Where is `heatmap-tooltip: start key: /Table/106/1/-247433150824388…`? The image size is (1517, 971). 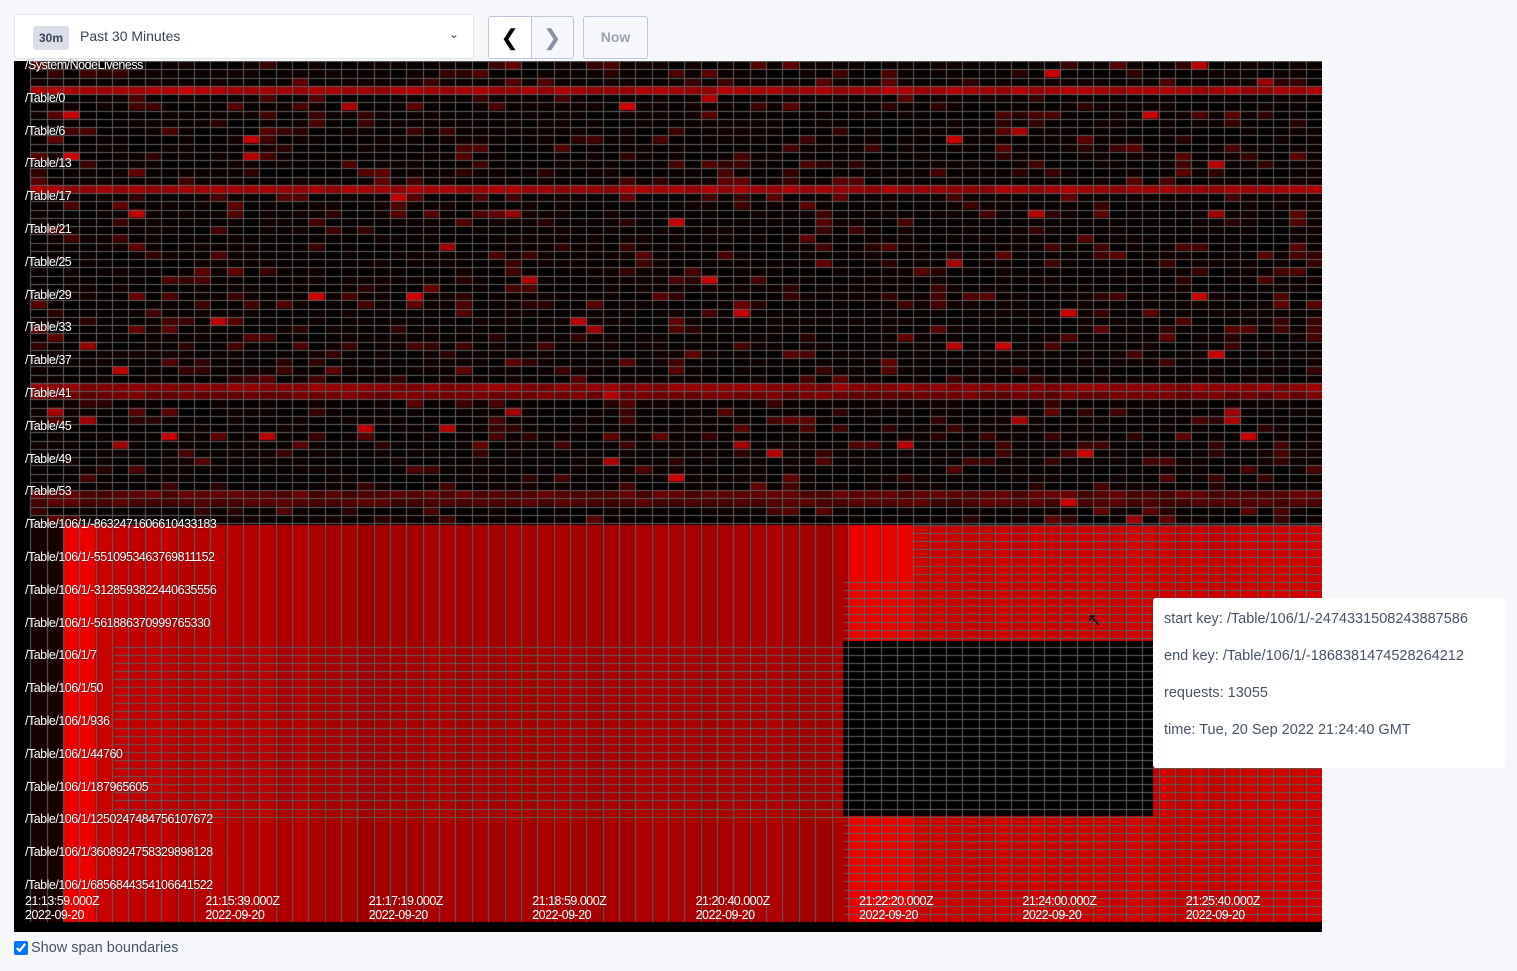 heatmap-tooltip: start key: /Table/106/1/-247433150824388… is located at coordinates (1329, 683).